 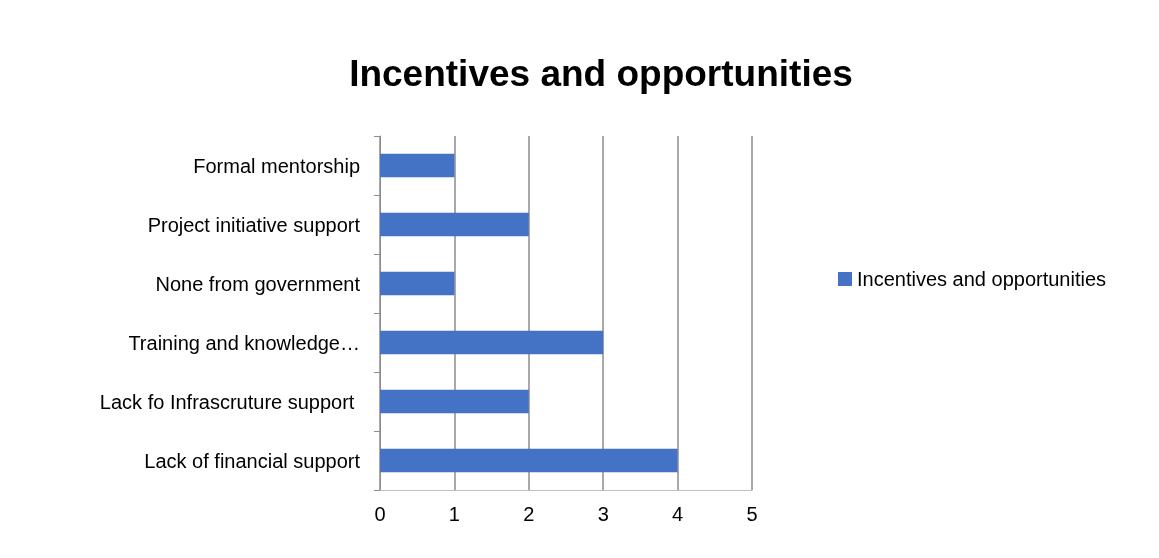 What do you see at coordinates (254, 224) in the screenshot?
I see `y-tick-label: Project initiative support` at bounding box center [254, 224].